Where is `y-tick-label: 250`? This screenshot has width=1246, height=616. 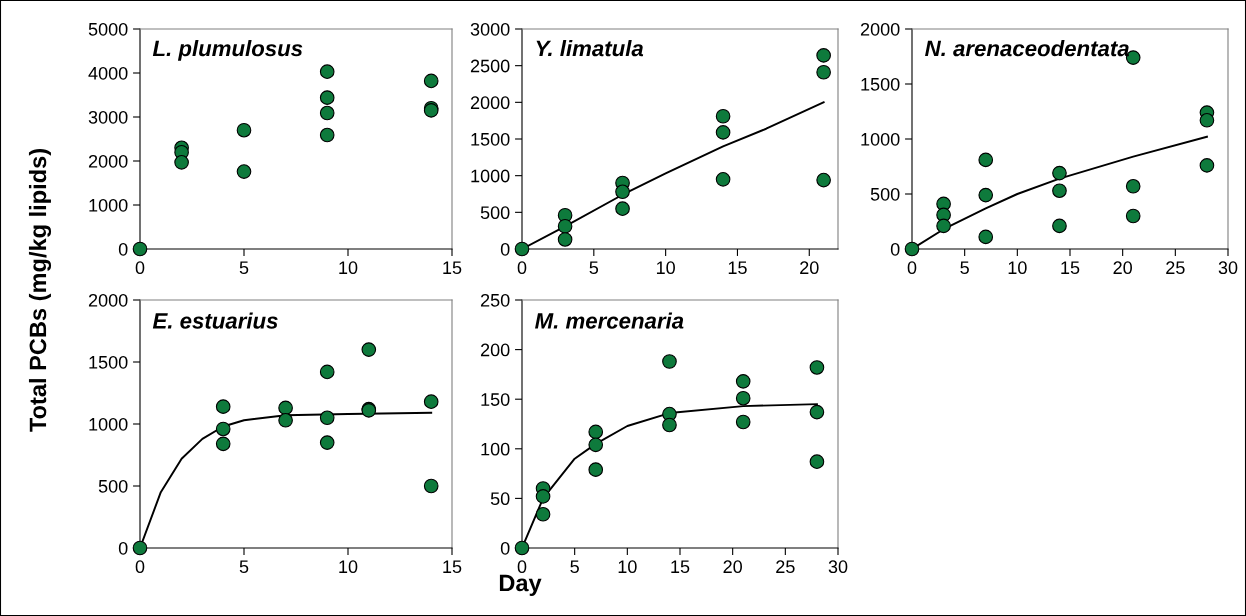 y-tick-label: 250 is located at coordinates (495, 300).